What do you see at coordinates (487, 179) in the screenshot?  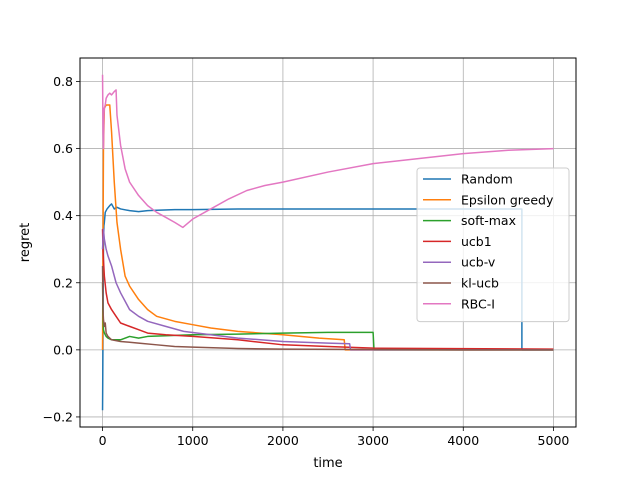 I see `legend-label: Random` at bounding box center [487, 179].